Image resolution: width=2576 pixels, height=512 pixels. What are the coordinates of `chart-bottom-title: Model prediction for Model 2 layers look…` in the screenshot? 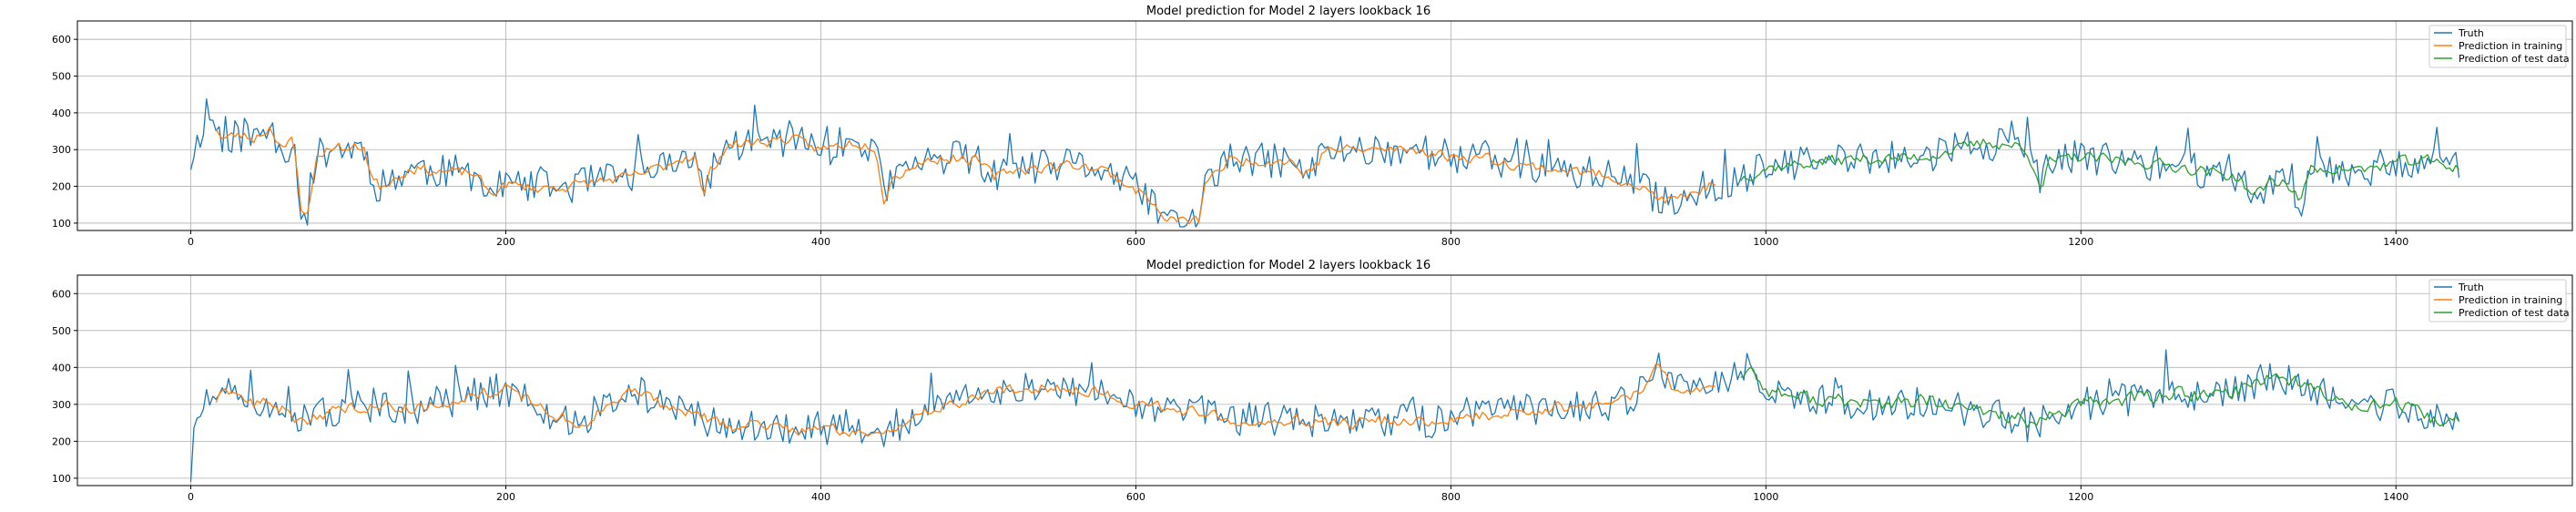 It's located at (1289, 265).